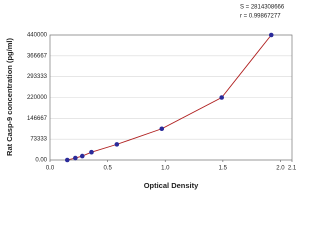  What do you see at coordinates (37, 119) in the screenshot?
I see `y-tick-label: 146667` at bounding box center [37, 119].